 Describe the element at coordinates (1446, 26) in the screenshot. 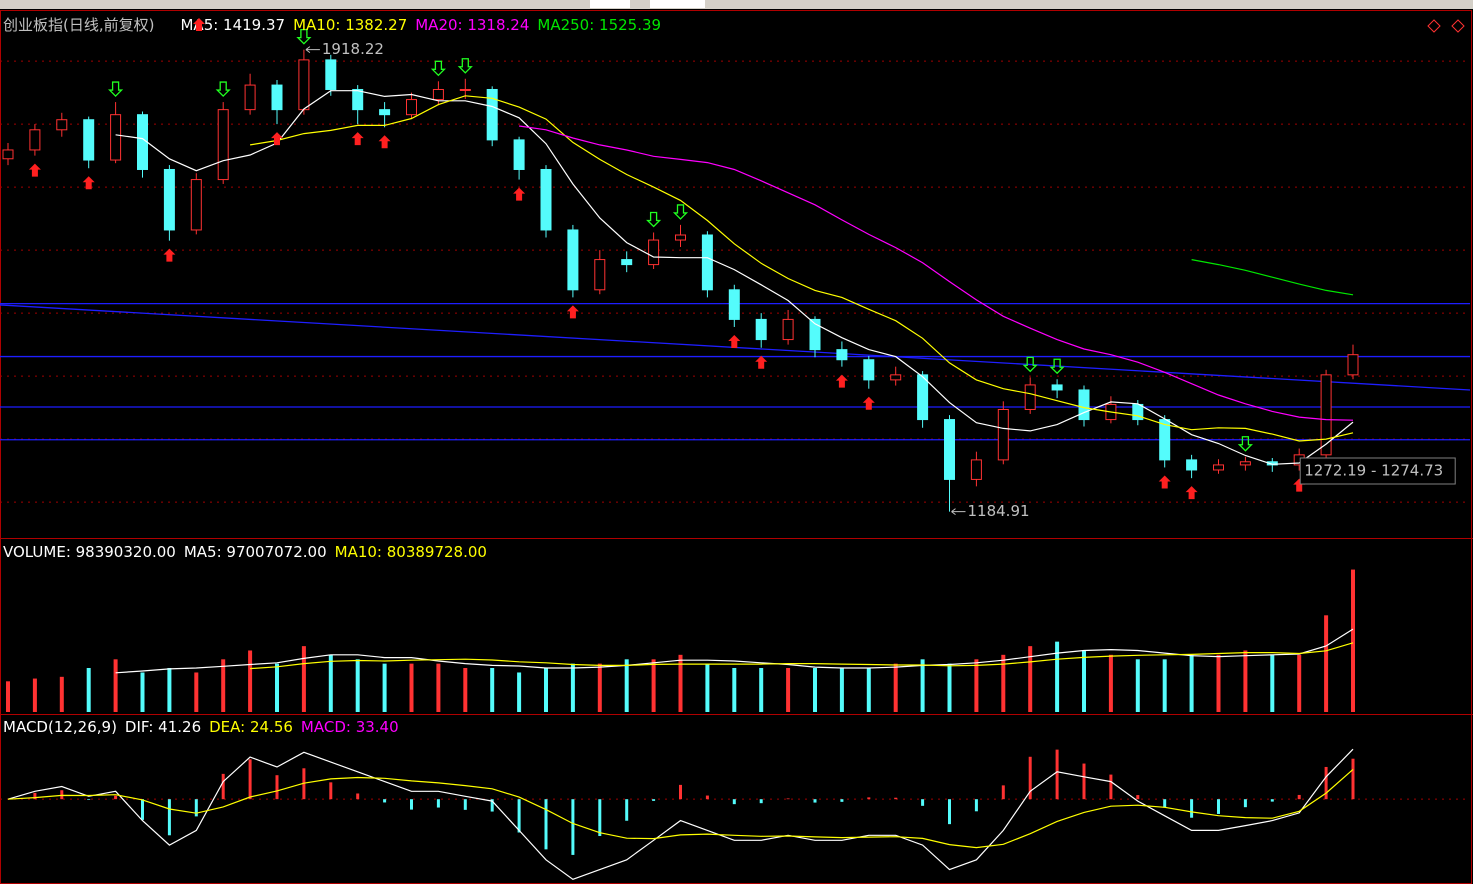

I see `window-buttons` at that location.